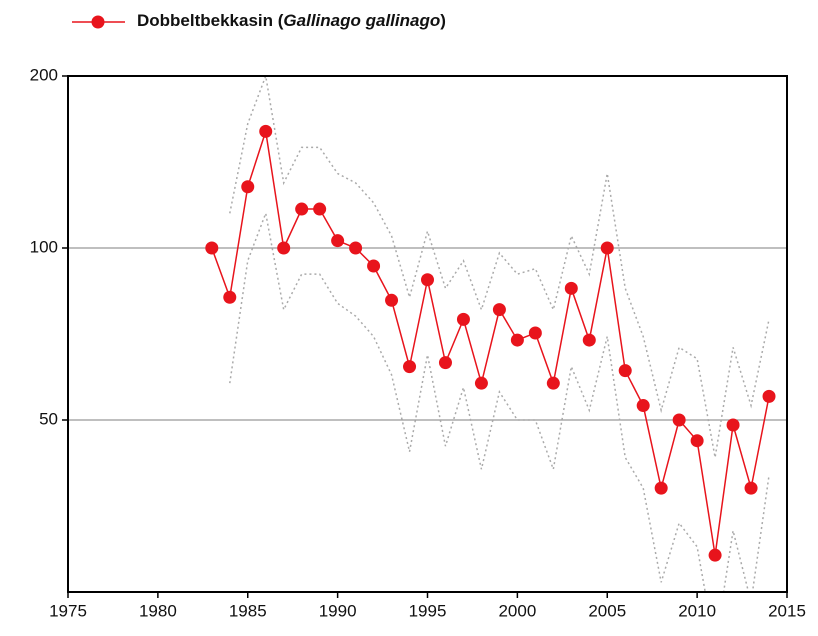 This screenshot has height=636, width=818. What do you see at coordinates (607, 610) in the screenshot?
I see `x-tick-label: 2005` at bounding box center [607, 610].